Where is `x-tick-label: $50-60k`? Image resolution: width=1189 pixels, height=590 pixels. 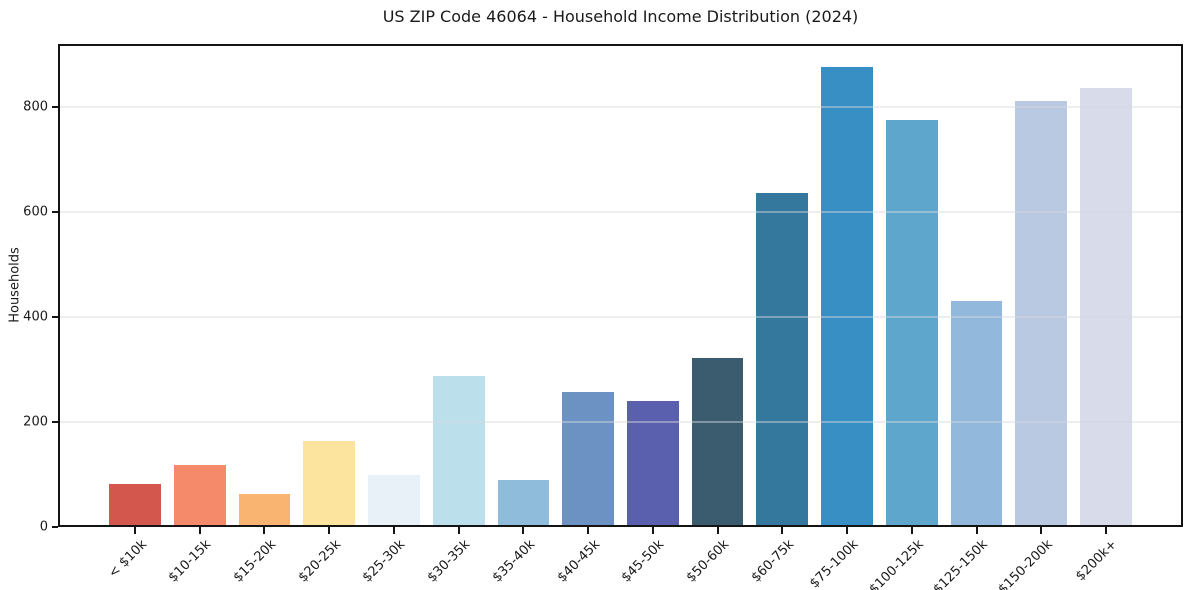 x-tick-label: $50-60k is located at coordinates (708, 561).